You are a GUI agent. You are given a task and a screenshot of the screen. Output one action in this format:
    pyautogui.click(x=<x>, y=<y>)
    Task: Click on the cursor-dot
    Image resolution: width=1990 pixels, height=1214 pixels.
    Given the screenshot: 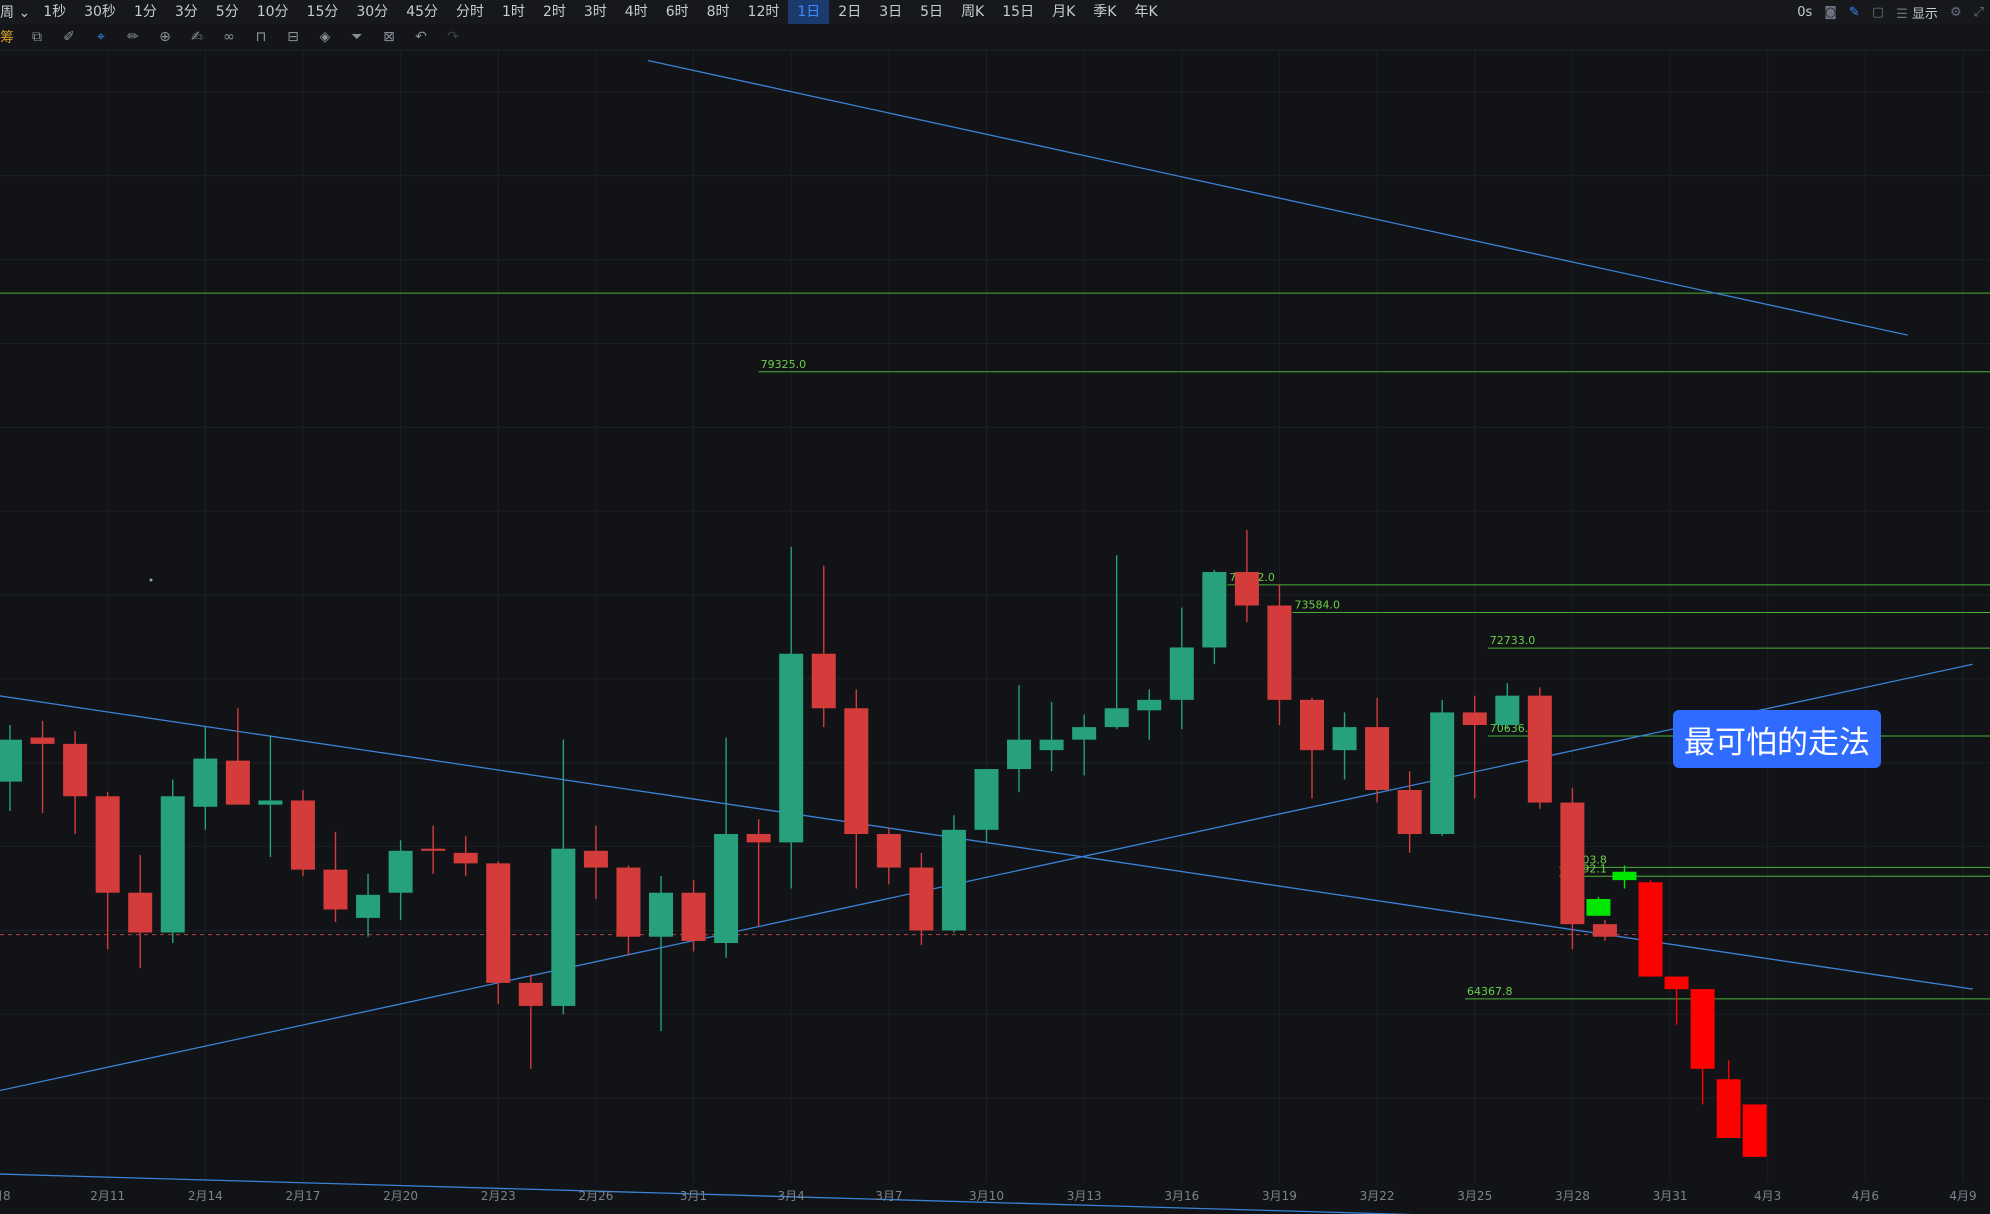 What is the action you would take?
    pyautogui.click(x=151, y=580)
    